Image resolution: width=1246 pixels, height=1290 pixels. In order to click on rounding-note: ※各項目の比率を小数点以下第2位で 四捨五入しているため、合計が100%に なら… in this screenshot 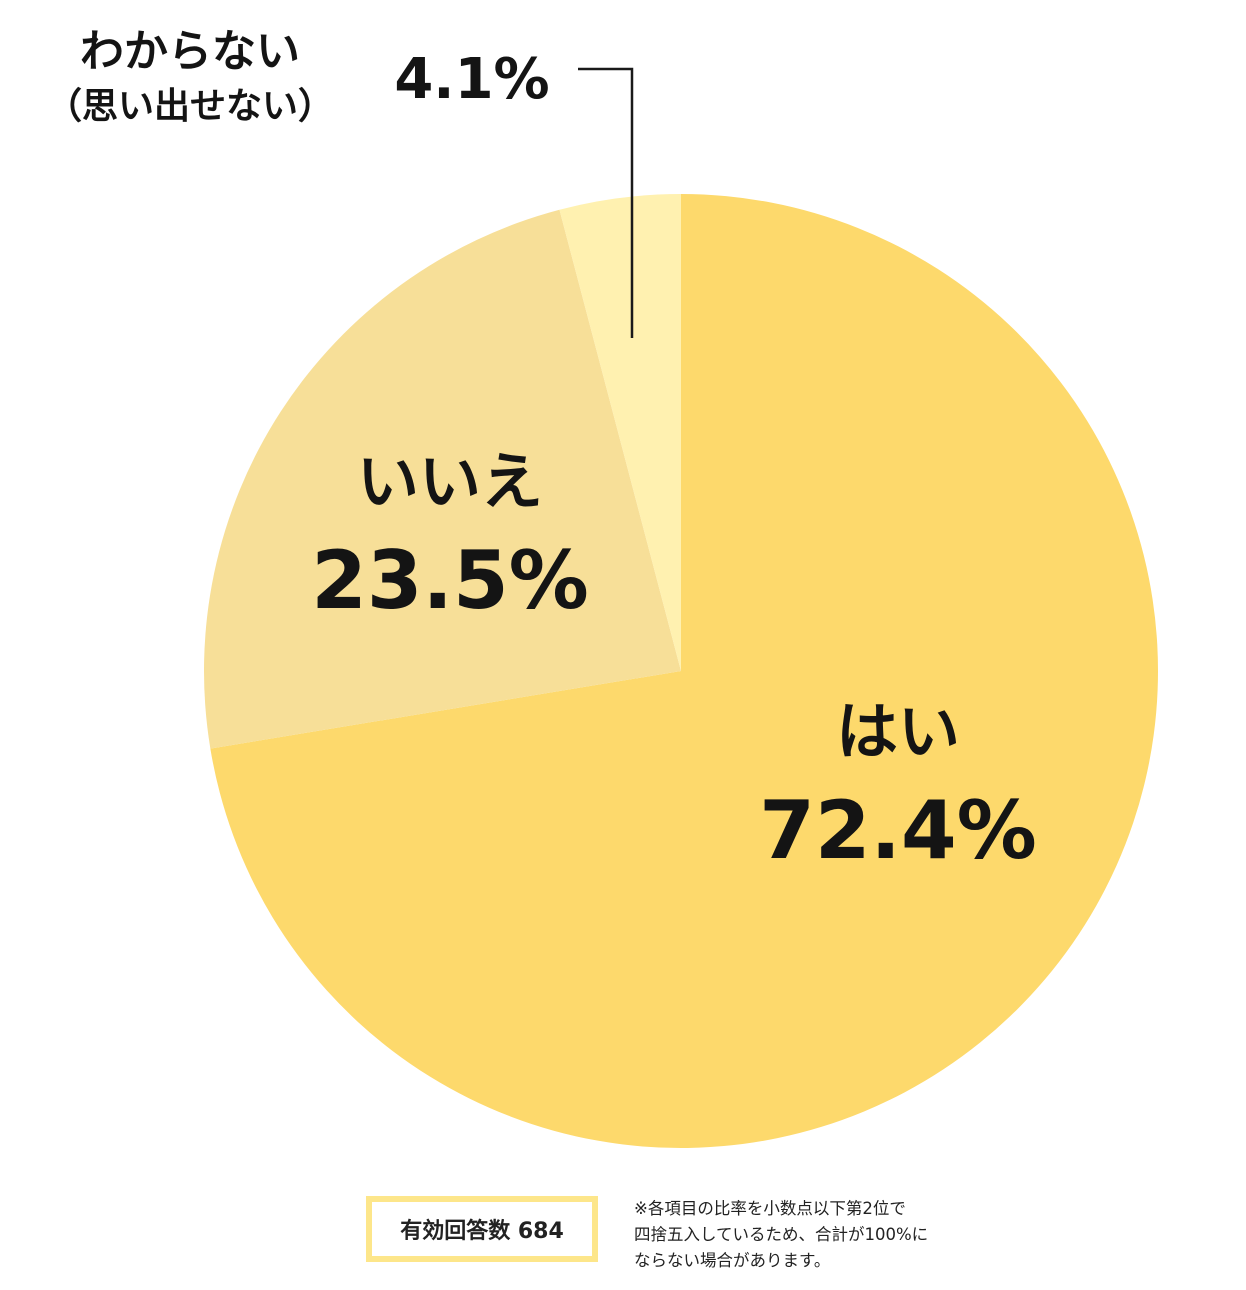, I will do `click(824, 1235)`.